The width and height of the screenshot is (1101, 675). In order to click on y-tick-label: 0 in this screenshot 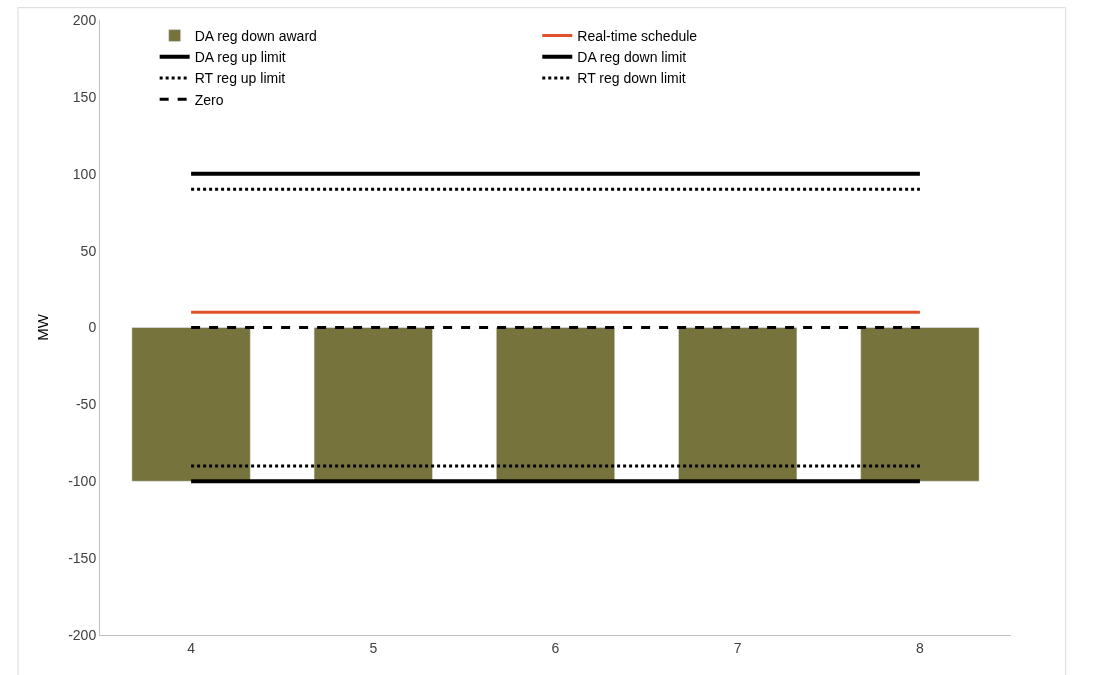, I will do `click(92, 327)`.